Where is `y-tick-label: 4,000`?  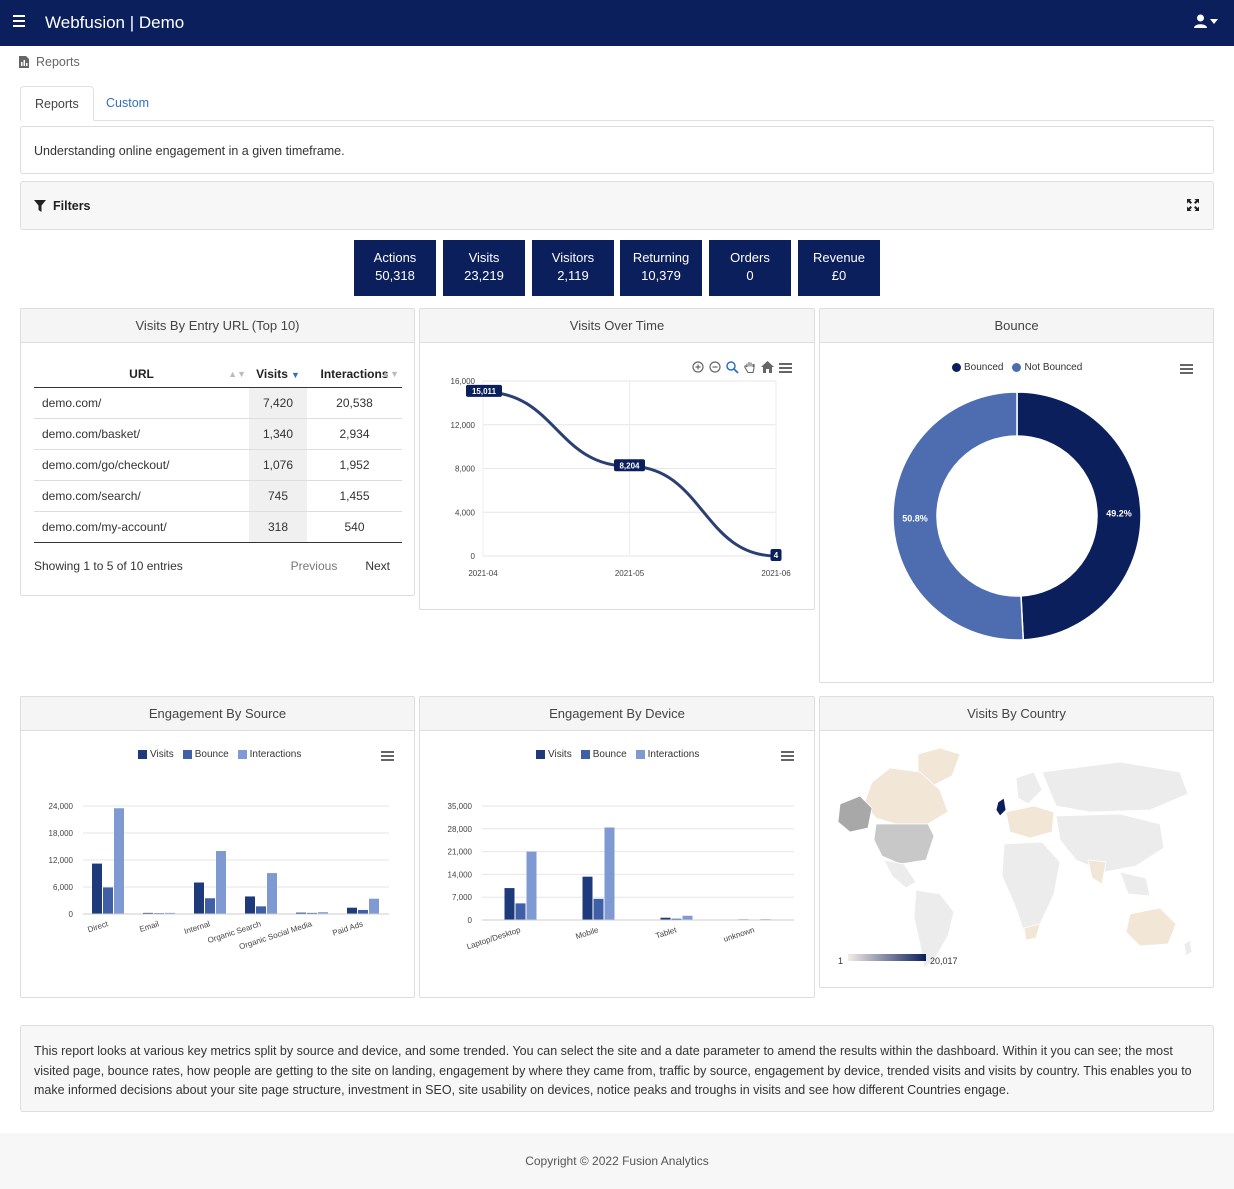 y-tick-label: 4,000 is located at coordinates (465, 512).